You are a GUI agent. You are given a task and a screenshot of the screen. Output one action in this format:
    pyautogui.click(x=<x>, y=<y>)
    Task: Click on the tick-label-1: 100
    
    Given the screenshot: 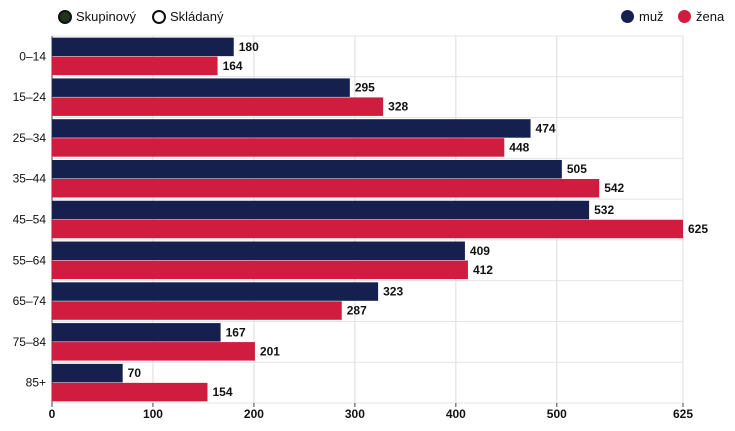 What is the action you would take?
    pyautogui.click(x=153, y=414)
    